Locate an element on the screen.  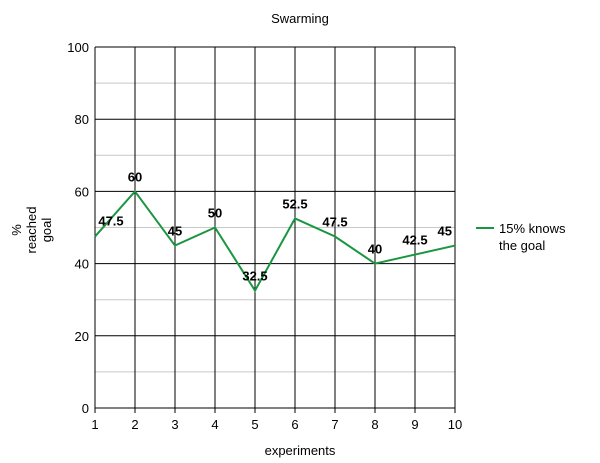
y-axis-label-line: reached is located at coordinates (31, 230).